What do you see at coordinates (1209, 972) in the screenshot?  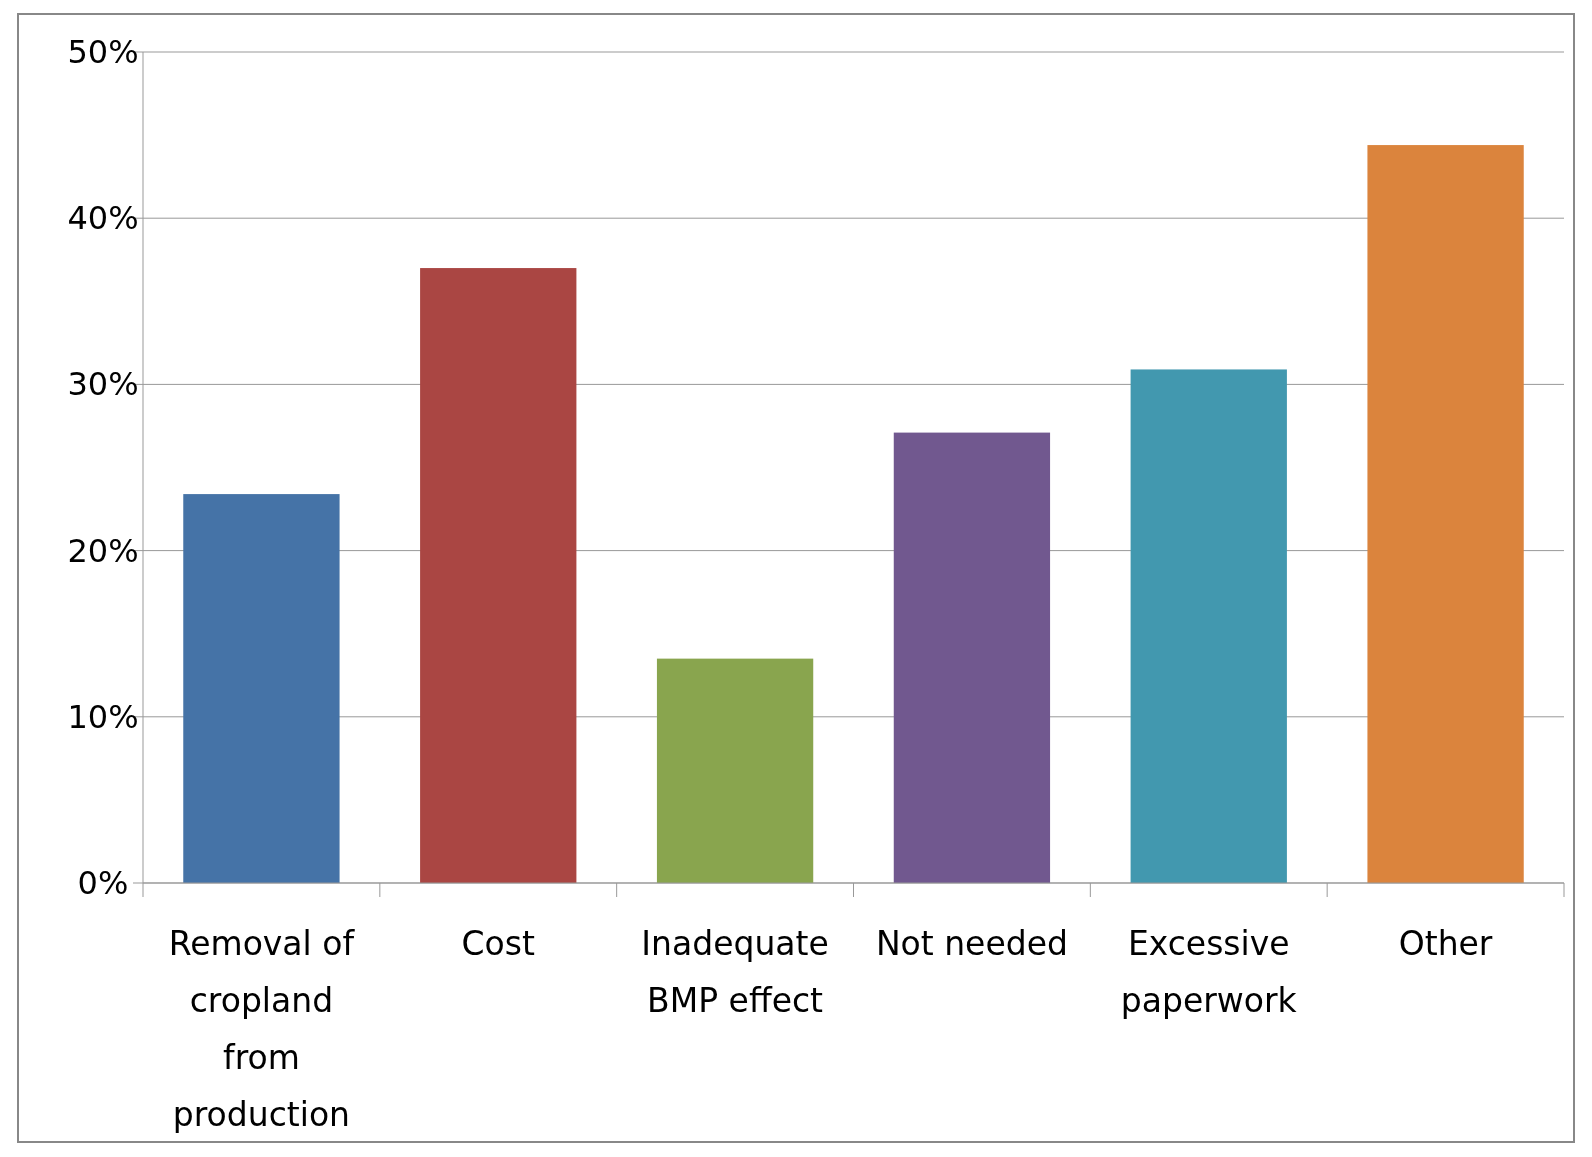 I see `x-tick-label: Excessive paperwork` at bounding box center [1209, 972].